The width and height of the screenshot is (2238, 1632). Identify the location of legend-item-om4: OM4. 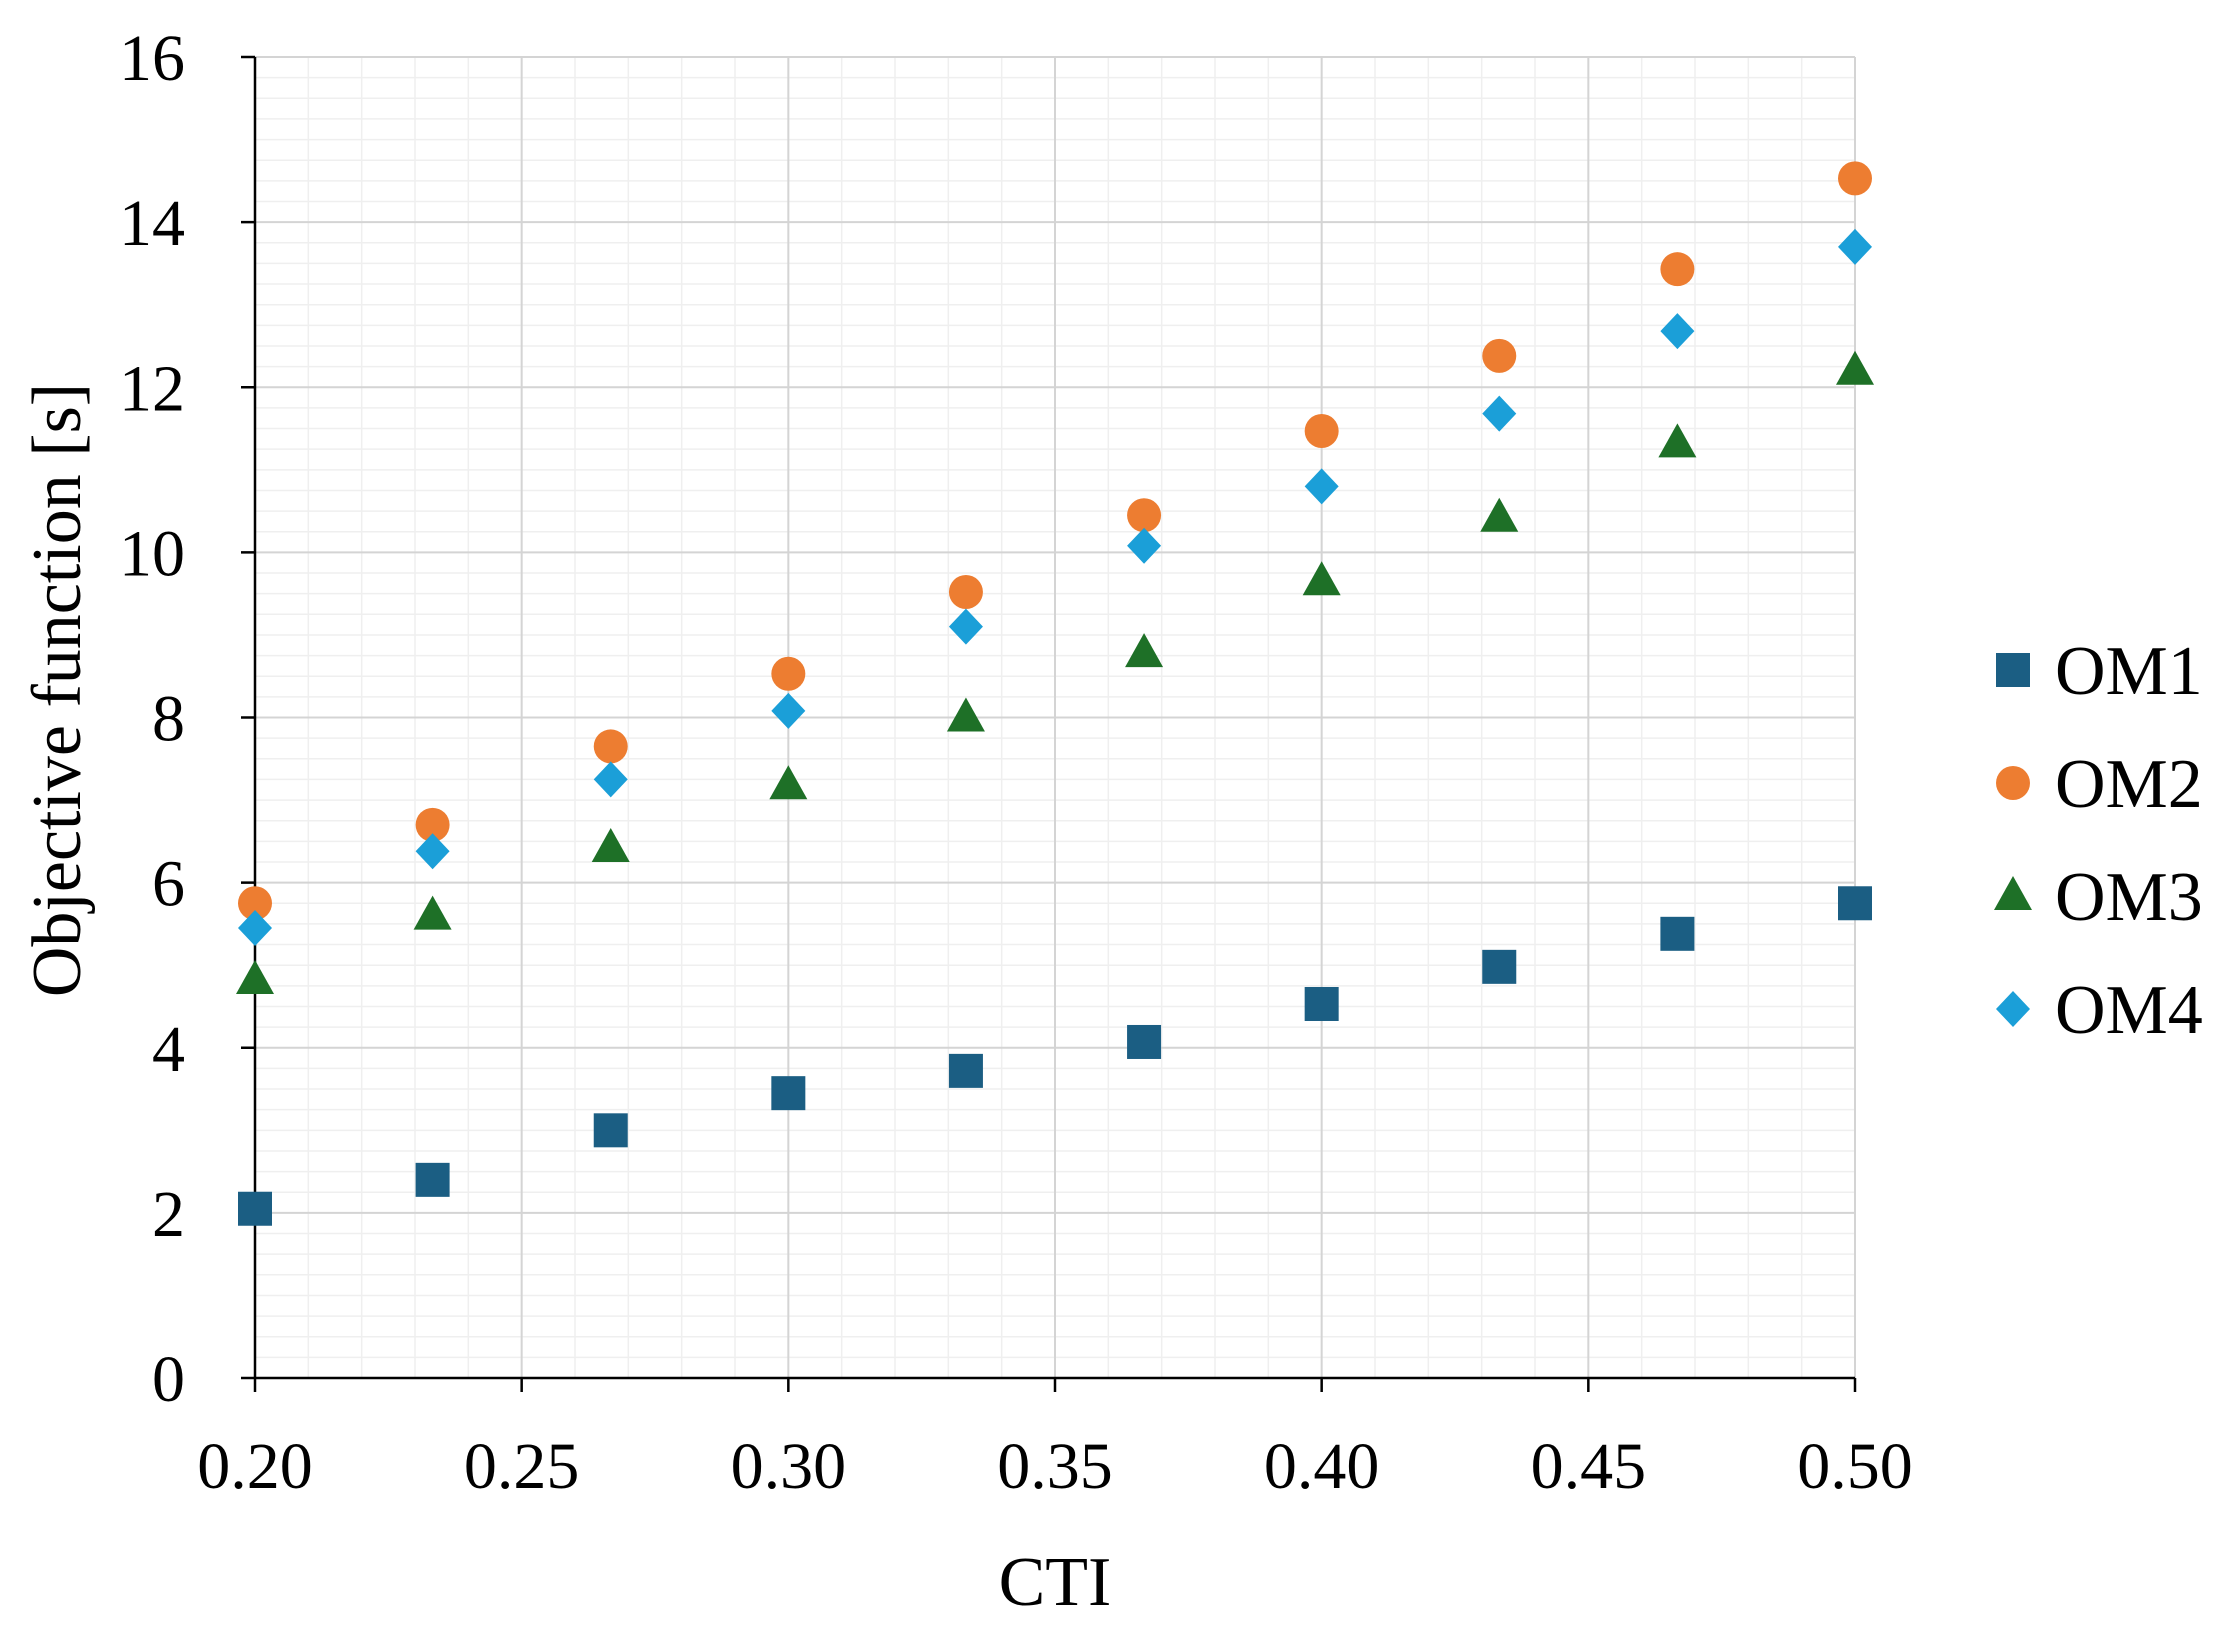
(2099, 1010).